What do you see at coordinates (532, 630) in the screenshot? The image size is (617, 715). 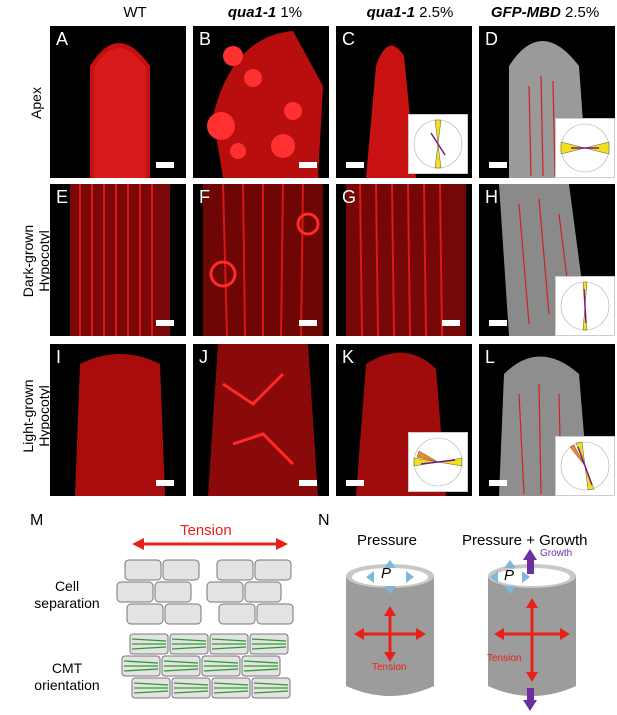 I see `pressure-growth-cylinder` at bounding box center [532, 630].